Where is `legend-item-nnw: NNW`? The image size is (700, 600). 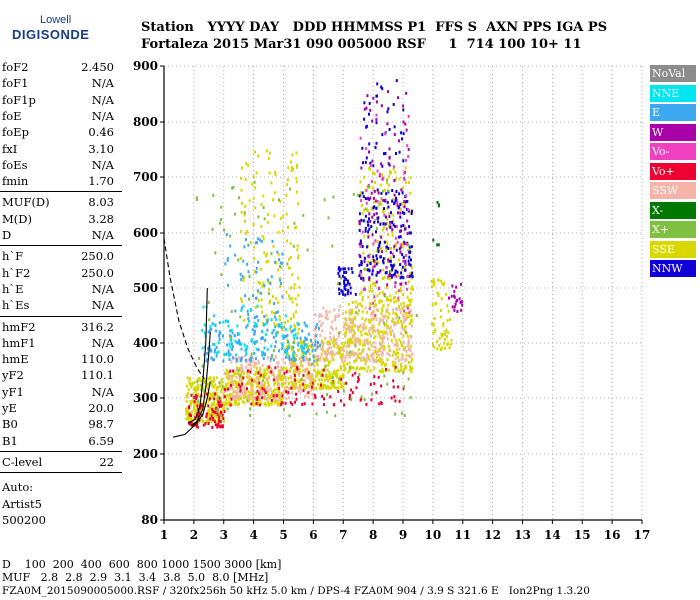
legend-item-nnw: NNW is located at coordinates (673, 268).